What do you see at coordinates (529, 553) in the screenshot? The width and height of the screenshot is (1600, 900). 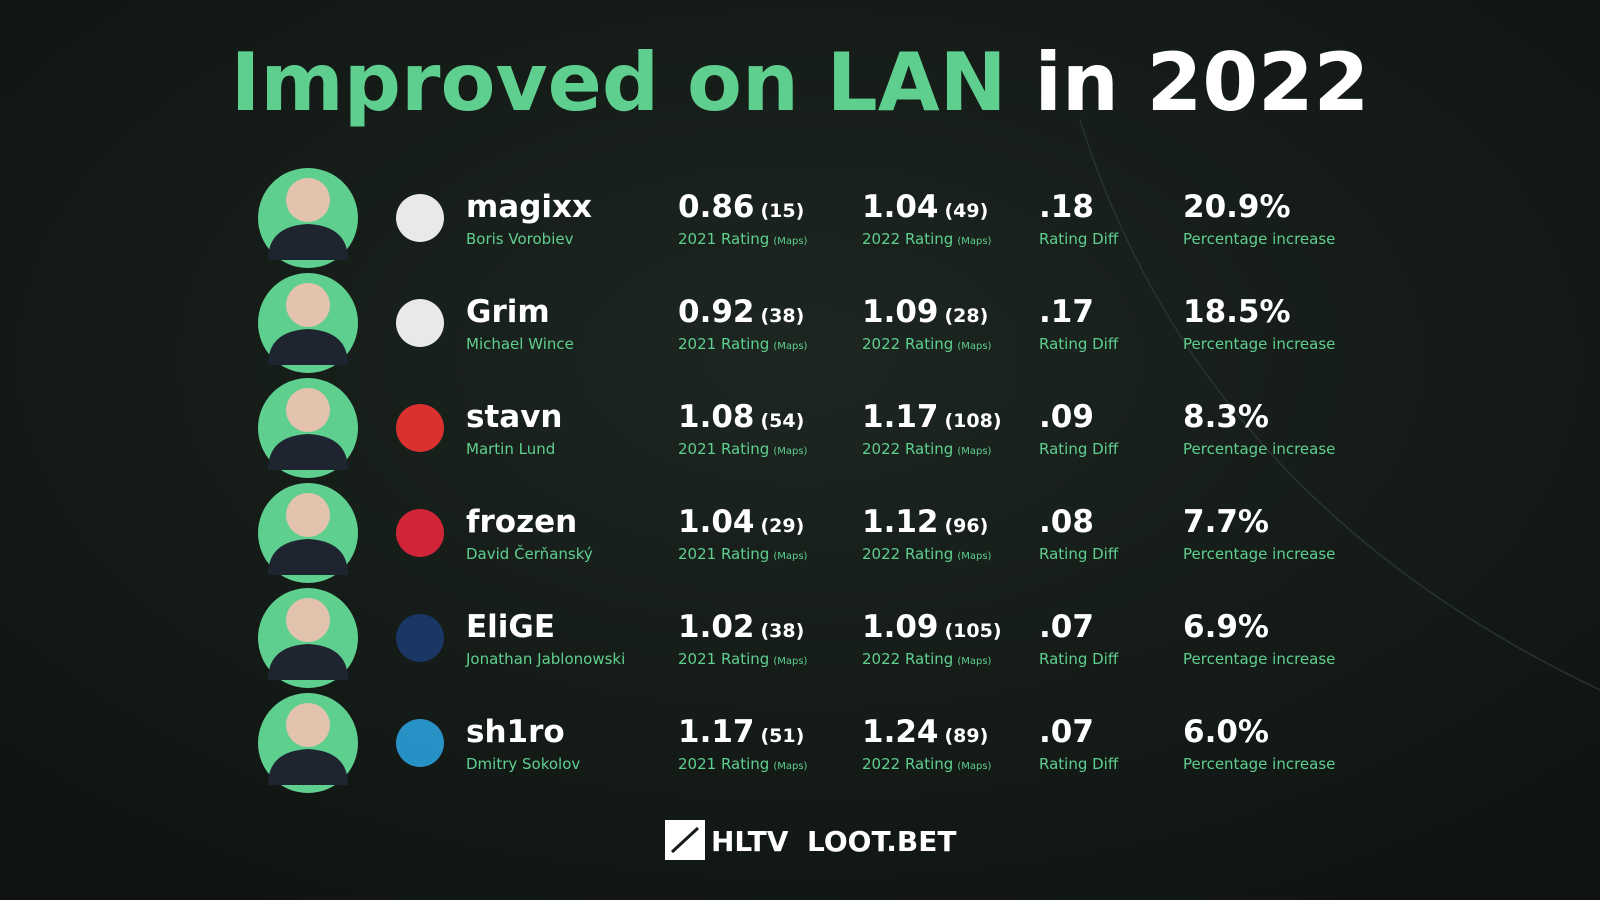 I see `player-name: David Čerňanský` at bounding box center [529, 553].